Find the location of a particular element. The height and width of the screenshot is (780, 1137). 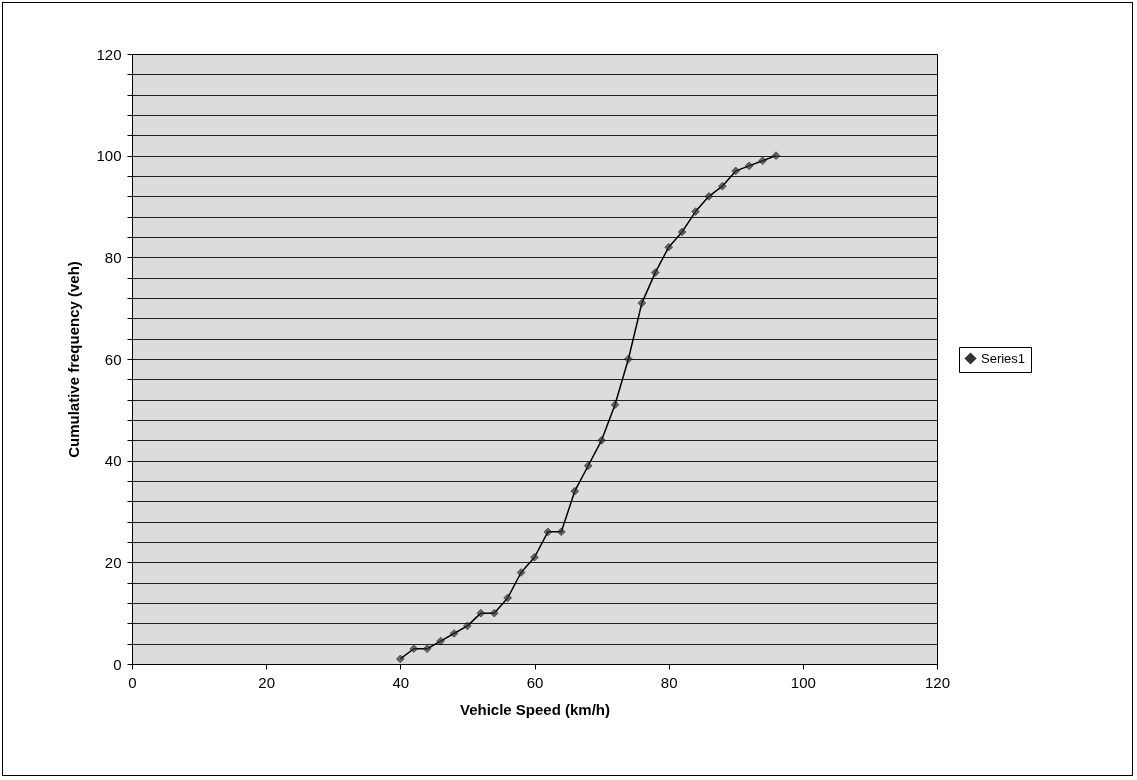

y-tick-label: 100 is located at coordinates (109, 156).